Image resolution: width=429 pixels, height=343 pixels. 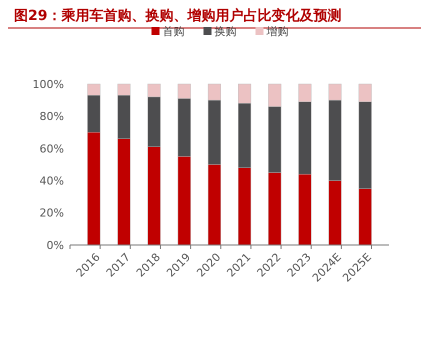 I want to click on y-tick-label: 20%, so click(x=52, y=213).